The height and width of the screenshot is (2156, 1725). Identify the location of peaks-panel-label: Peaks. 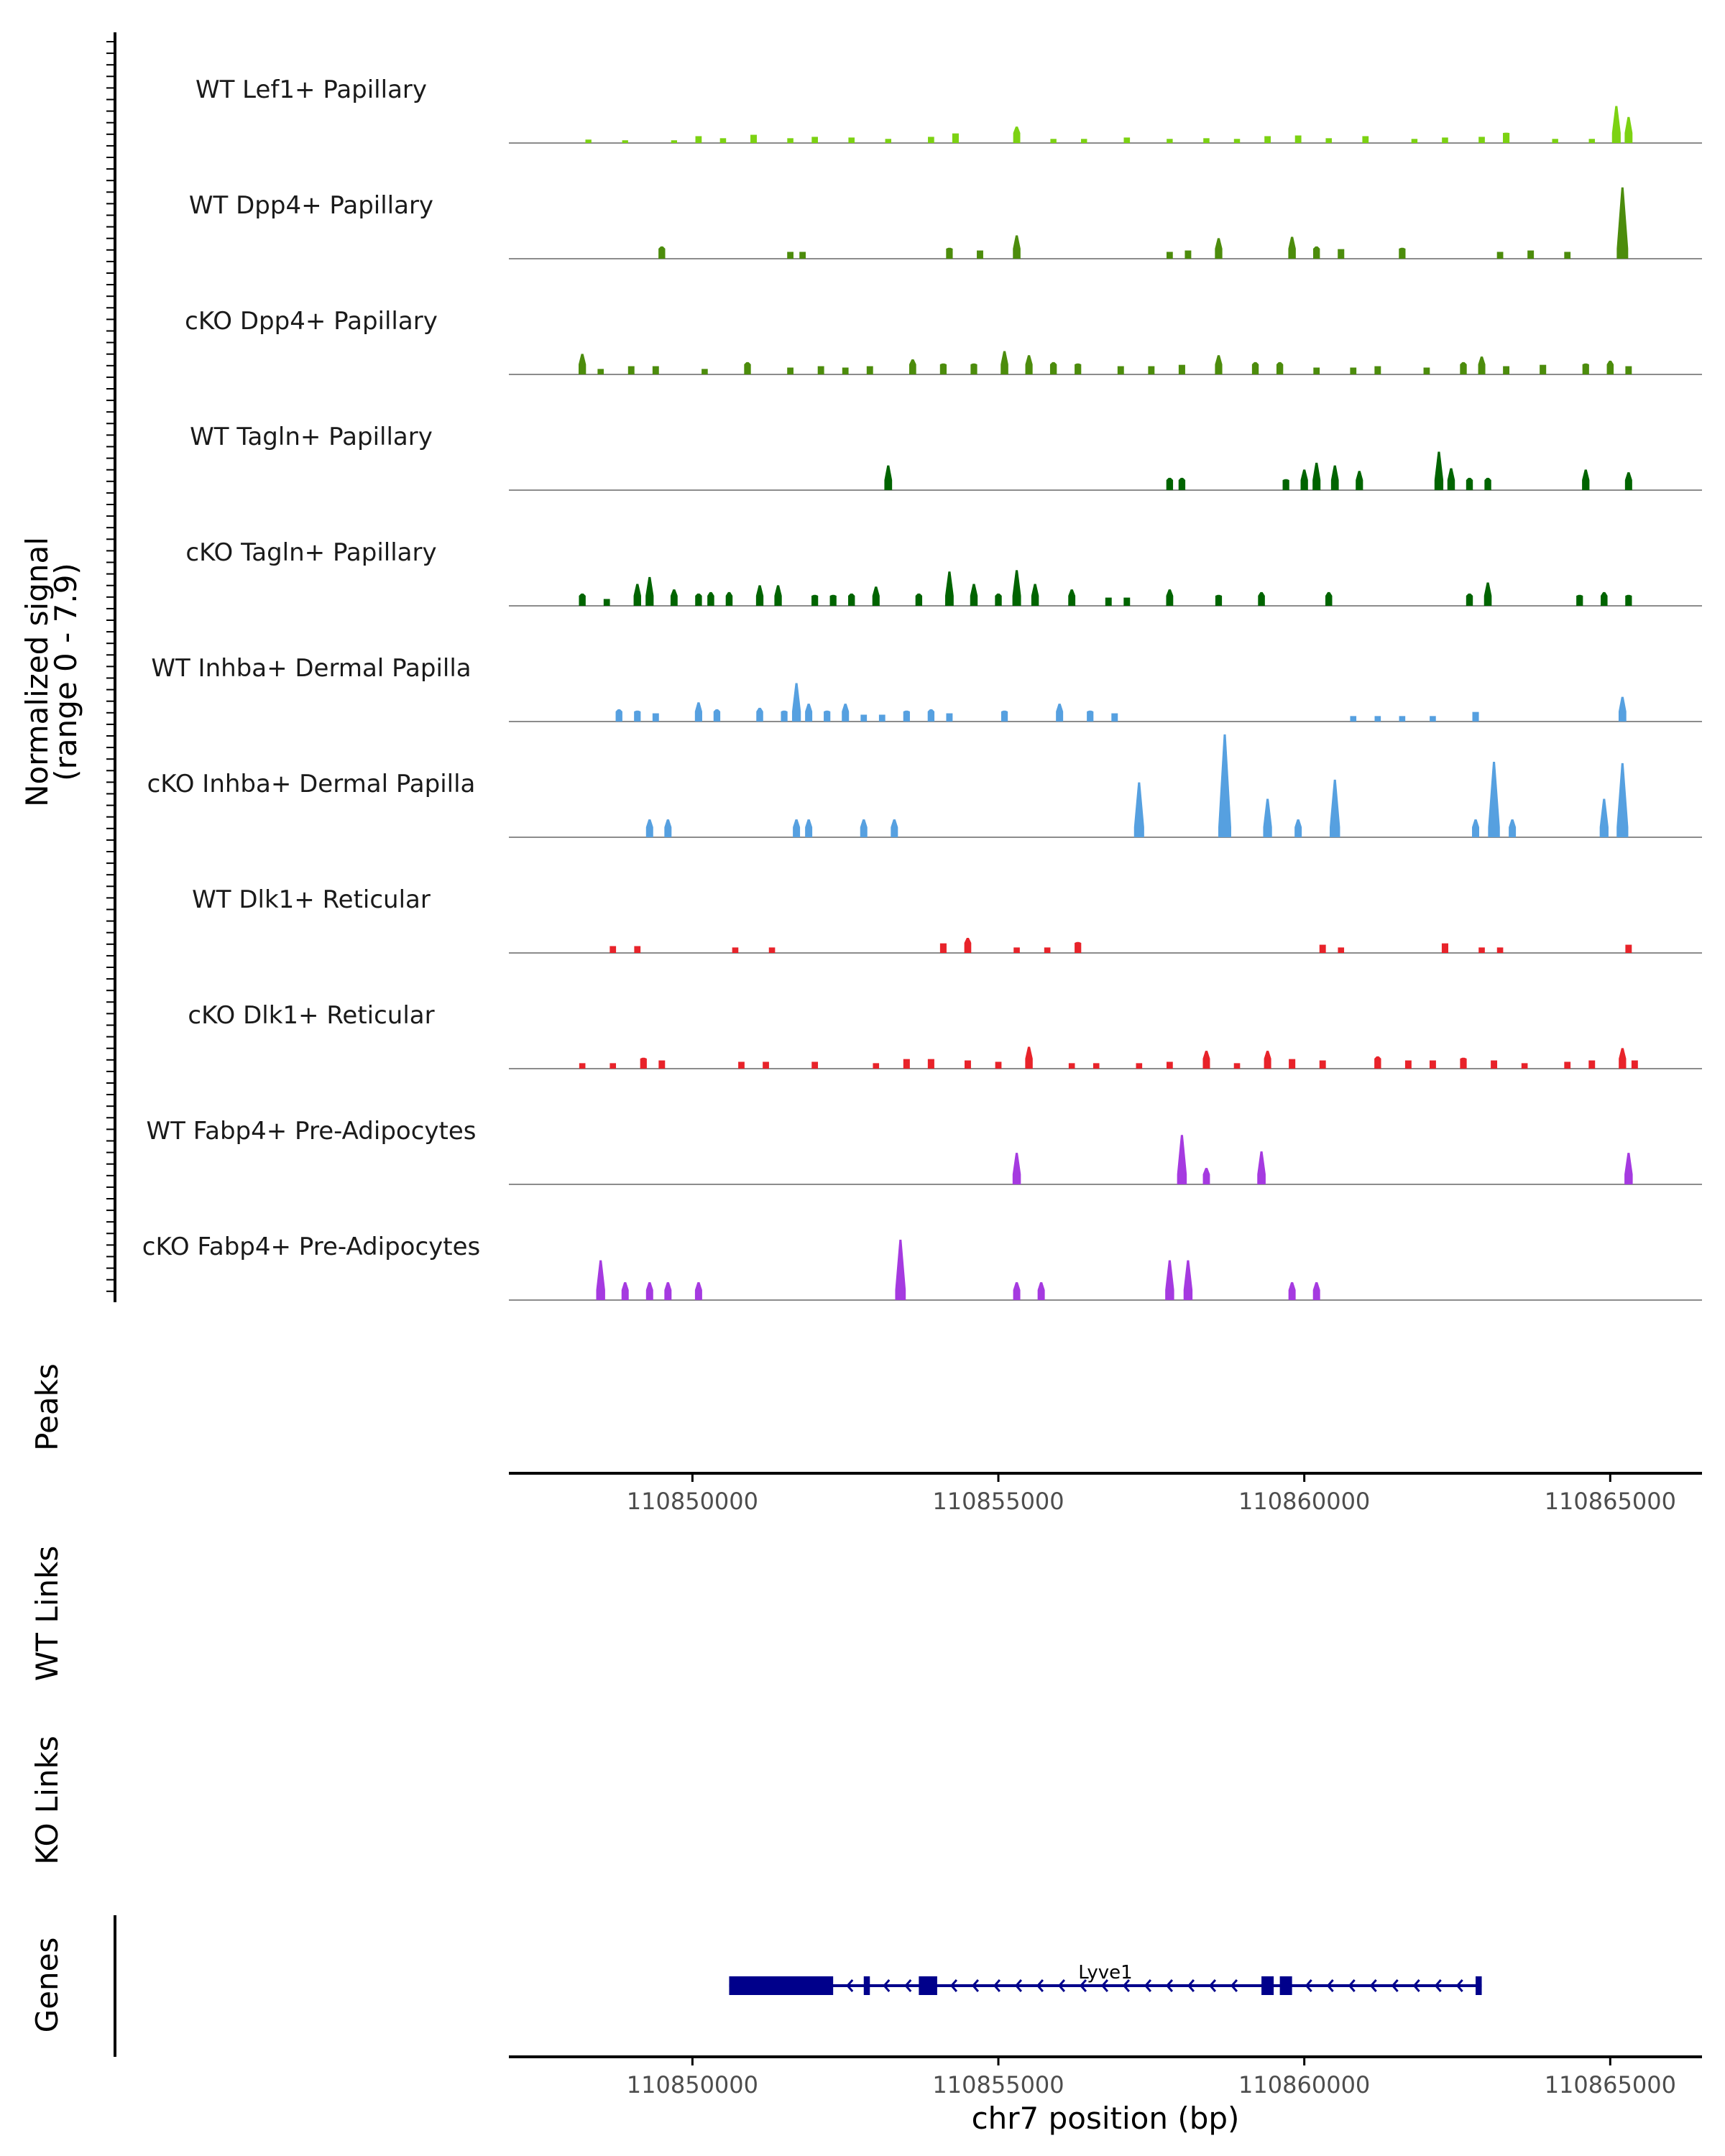
(47, 1407).